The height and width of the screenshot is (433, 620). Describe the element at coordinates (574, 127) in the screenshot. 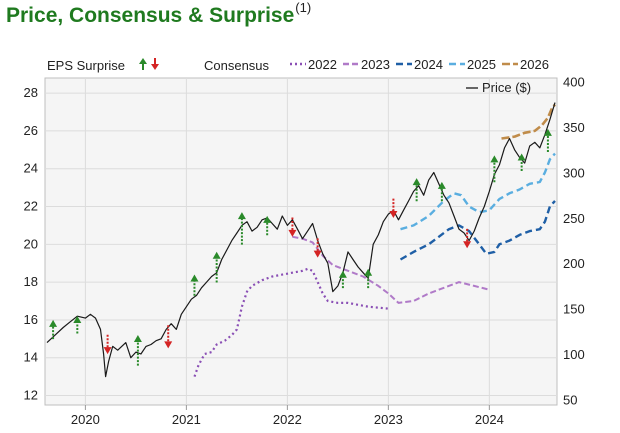

I see `y-right-tick-label: 350` at that location.